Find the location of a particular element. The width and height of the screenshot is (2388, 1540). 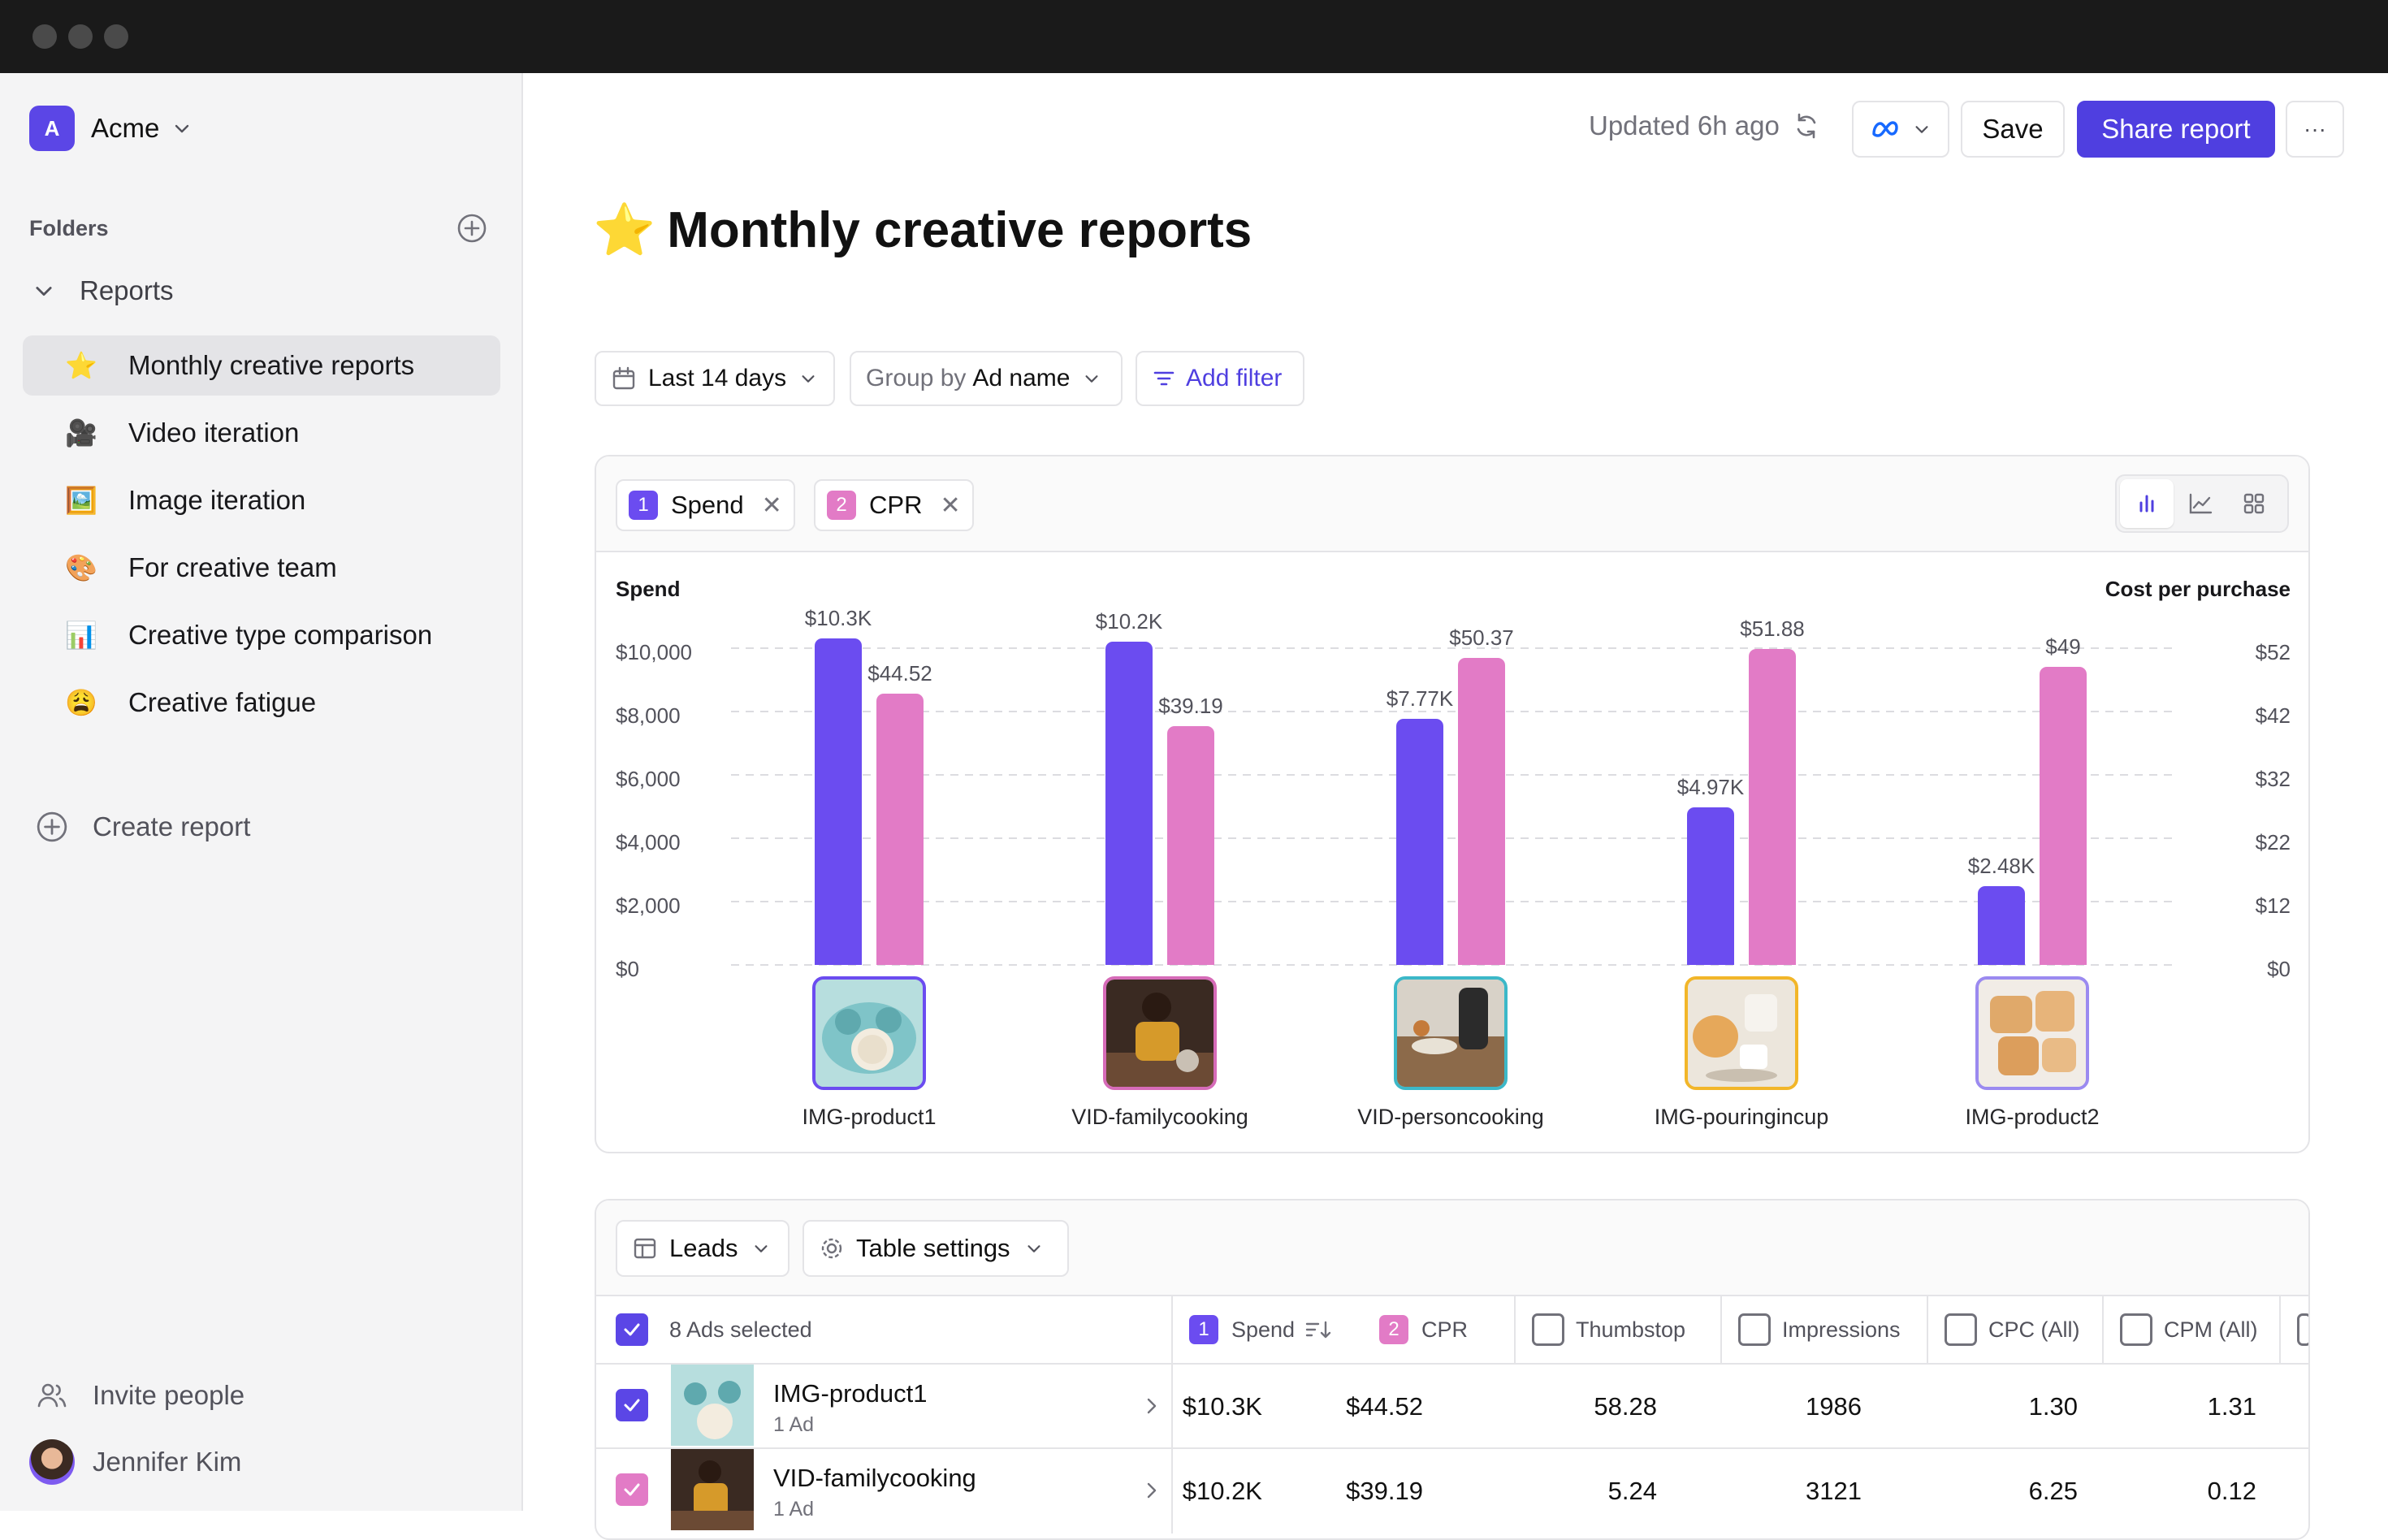

metric-chip-cpr: 2 CPR ✕ is located at coordinates (894, 505).